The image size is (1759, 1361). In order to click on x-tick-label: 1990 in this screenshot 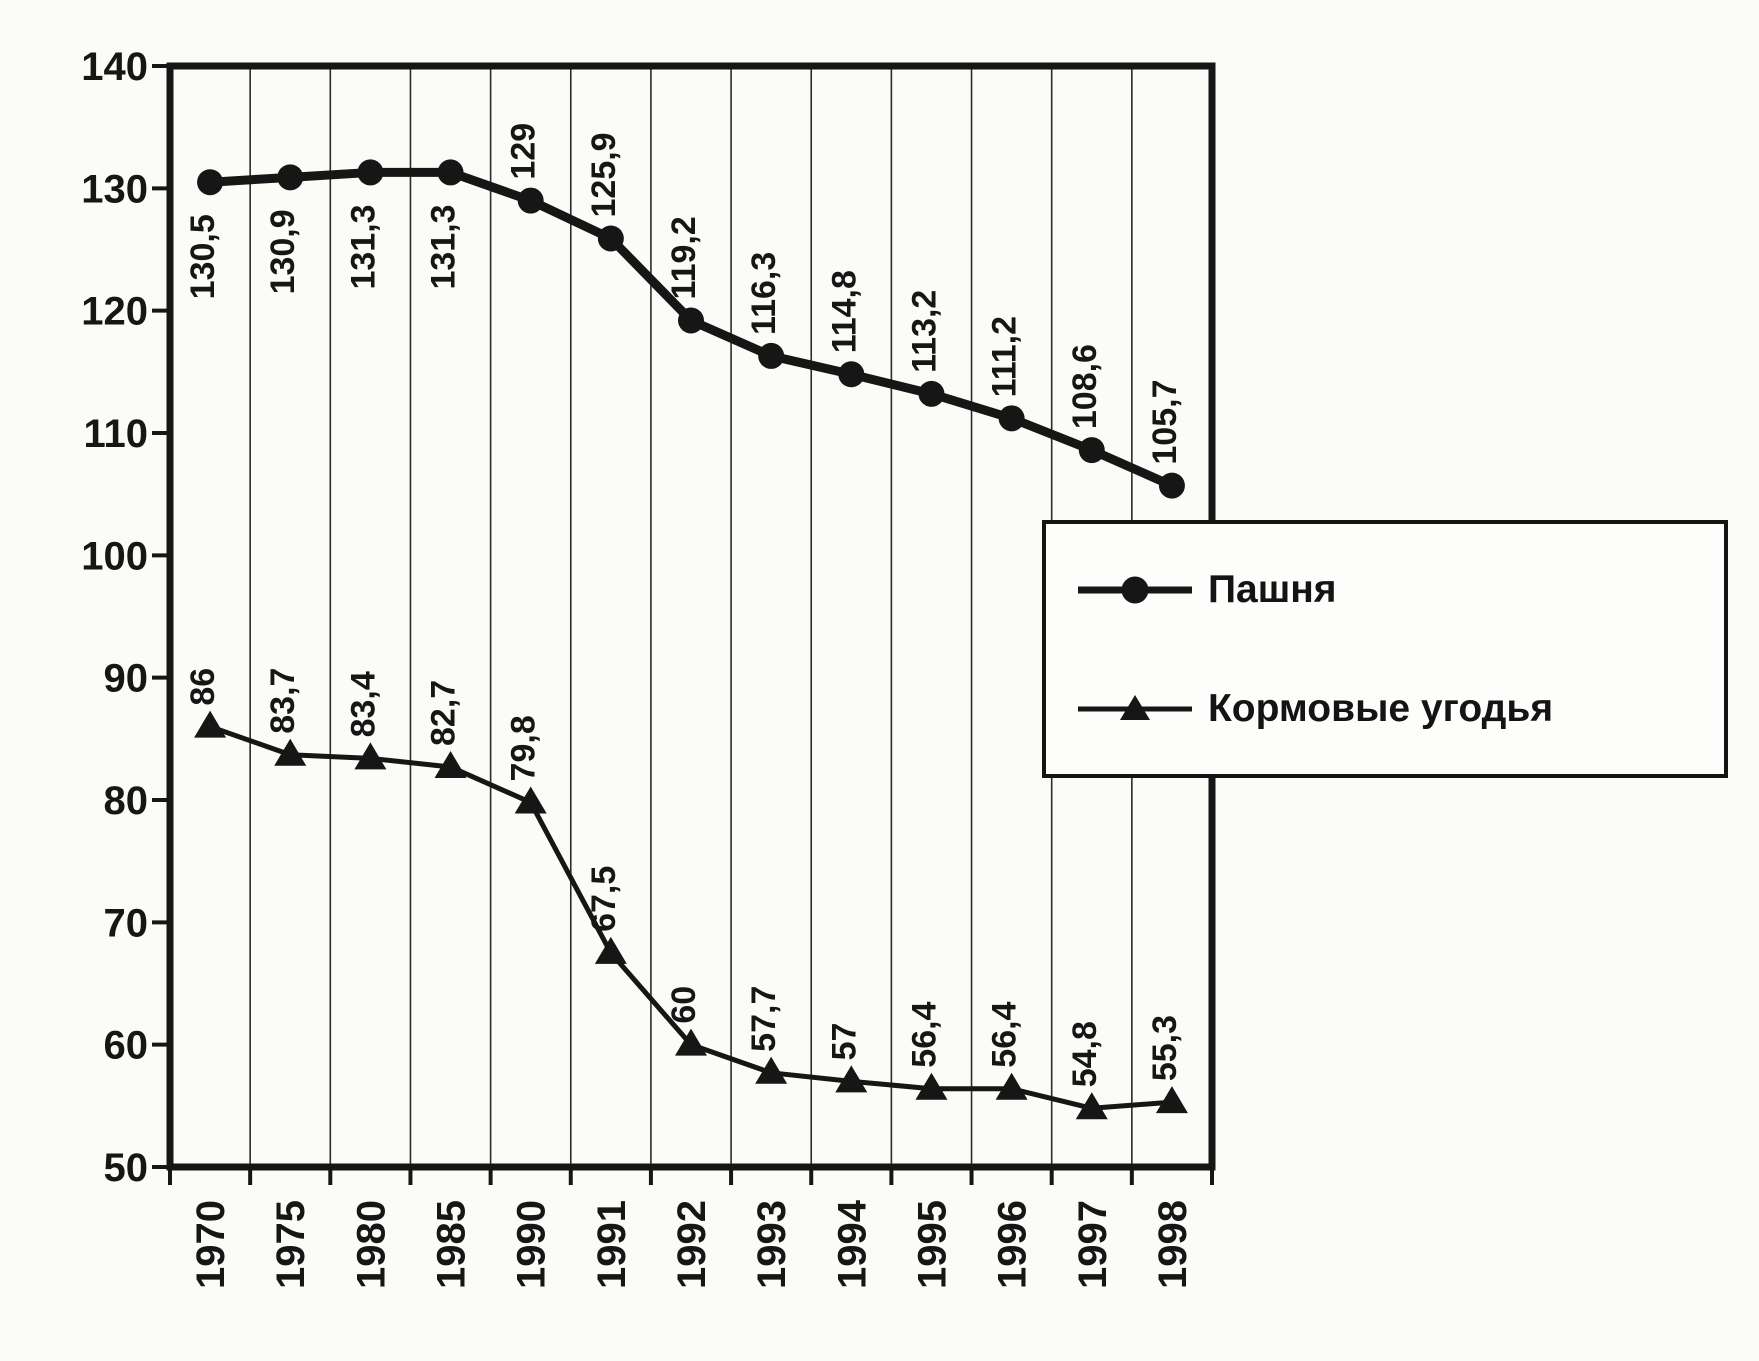, I will do `click(532, 1244)`.